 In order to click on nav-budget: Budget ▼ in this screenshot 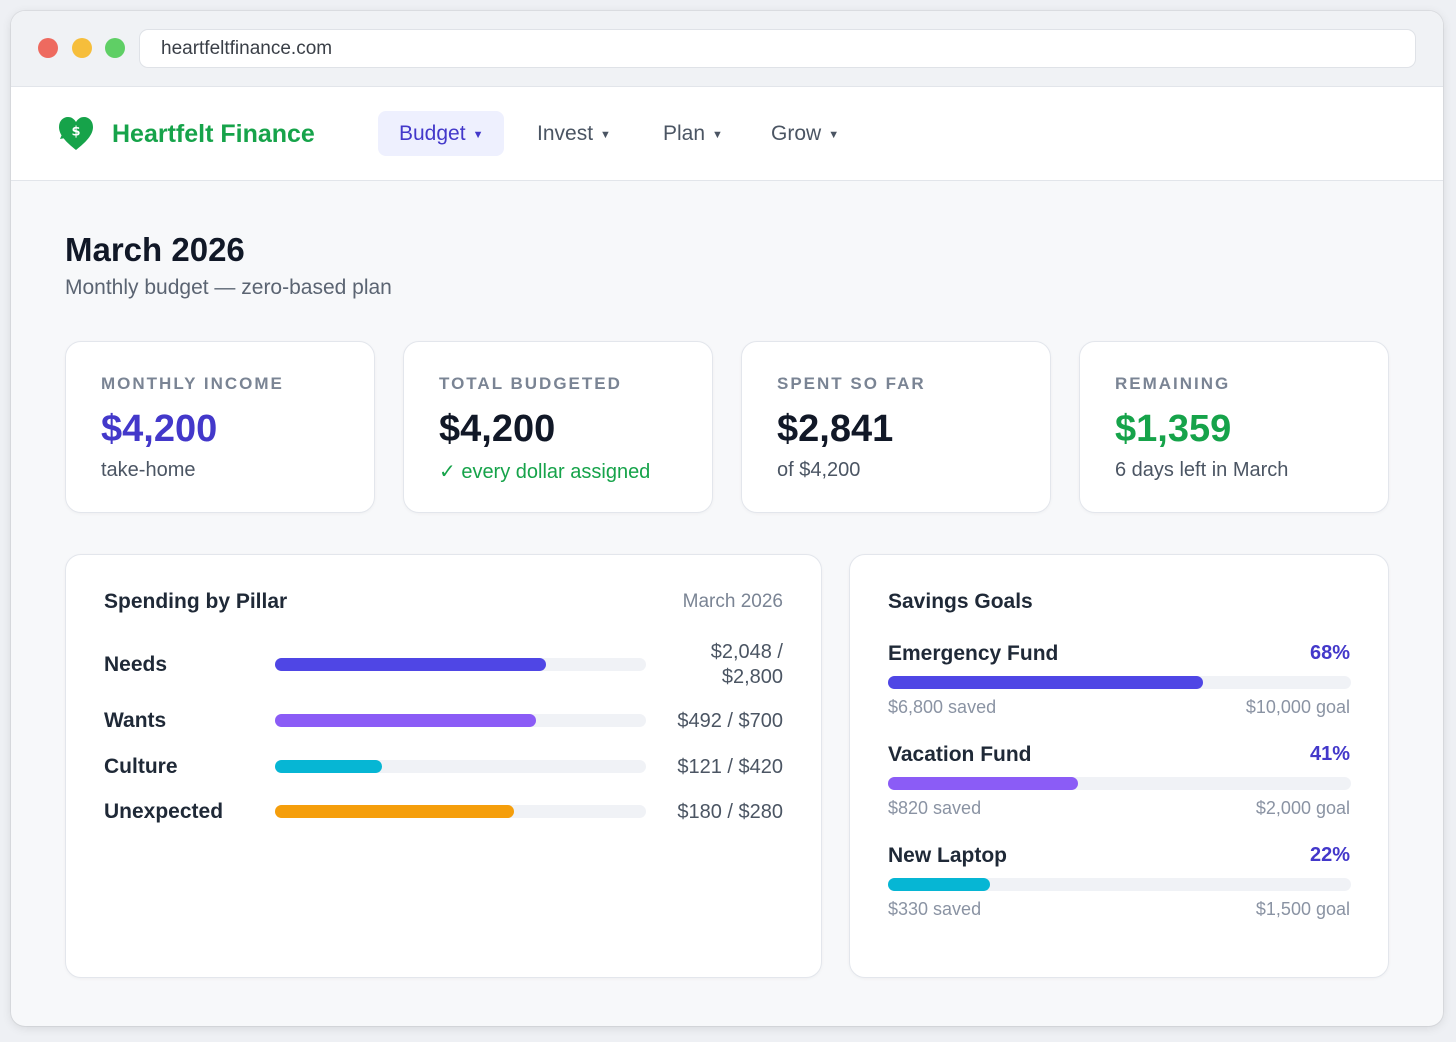, I will do `click(441, 133)`.